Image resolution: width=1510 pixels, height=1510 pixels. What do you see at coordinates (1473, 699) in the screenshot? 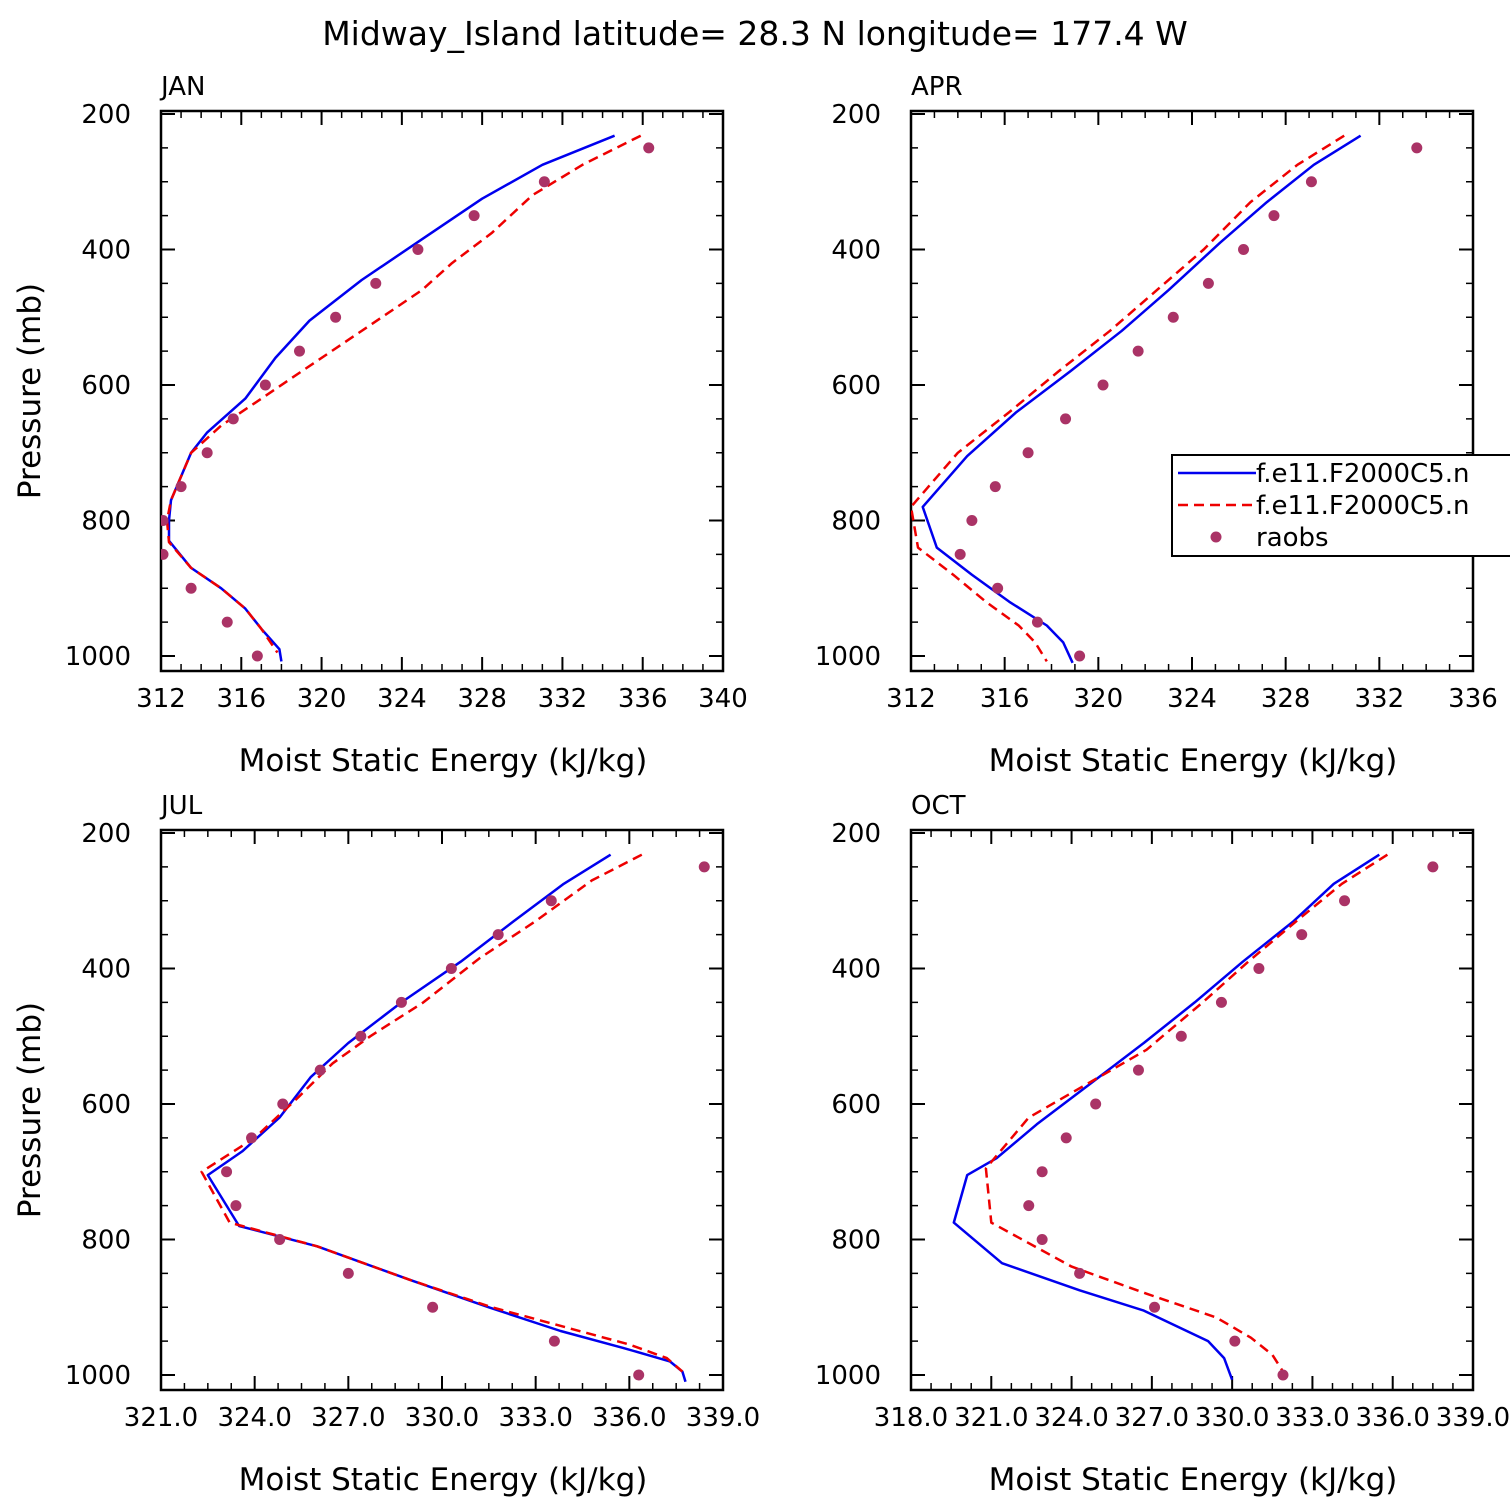
I see `x-tick-label: 336` at bounding box center [1473, 699].